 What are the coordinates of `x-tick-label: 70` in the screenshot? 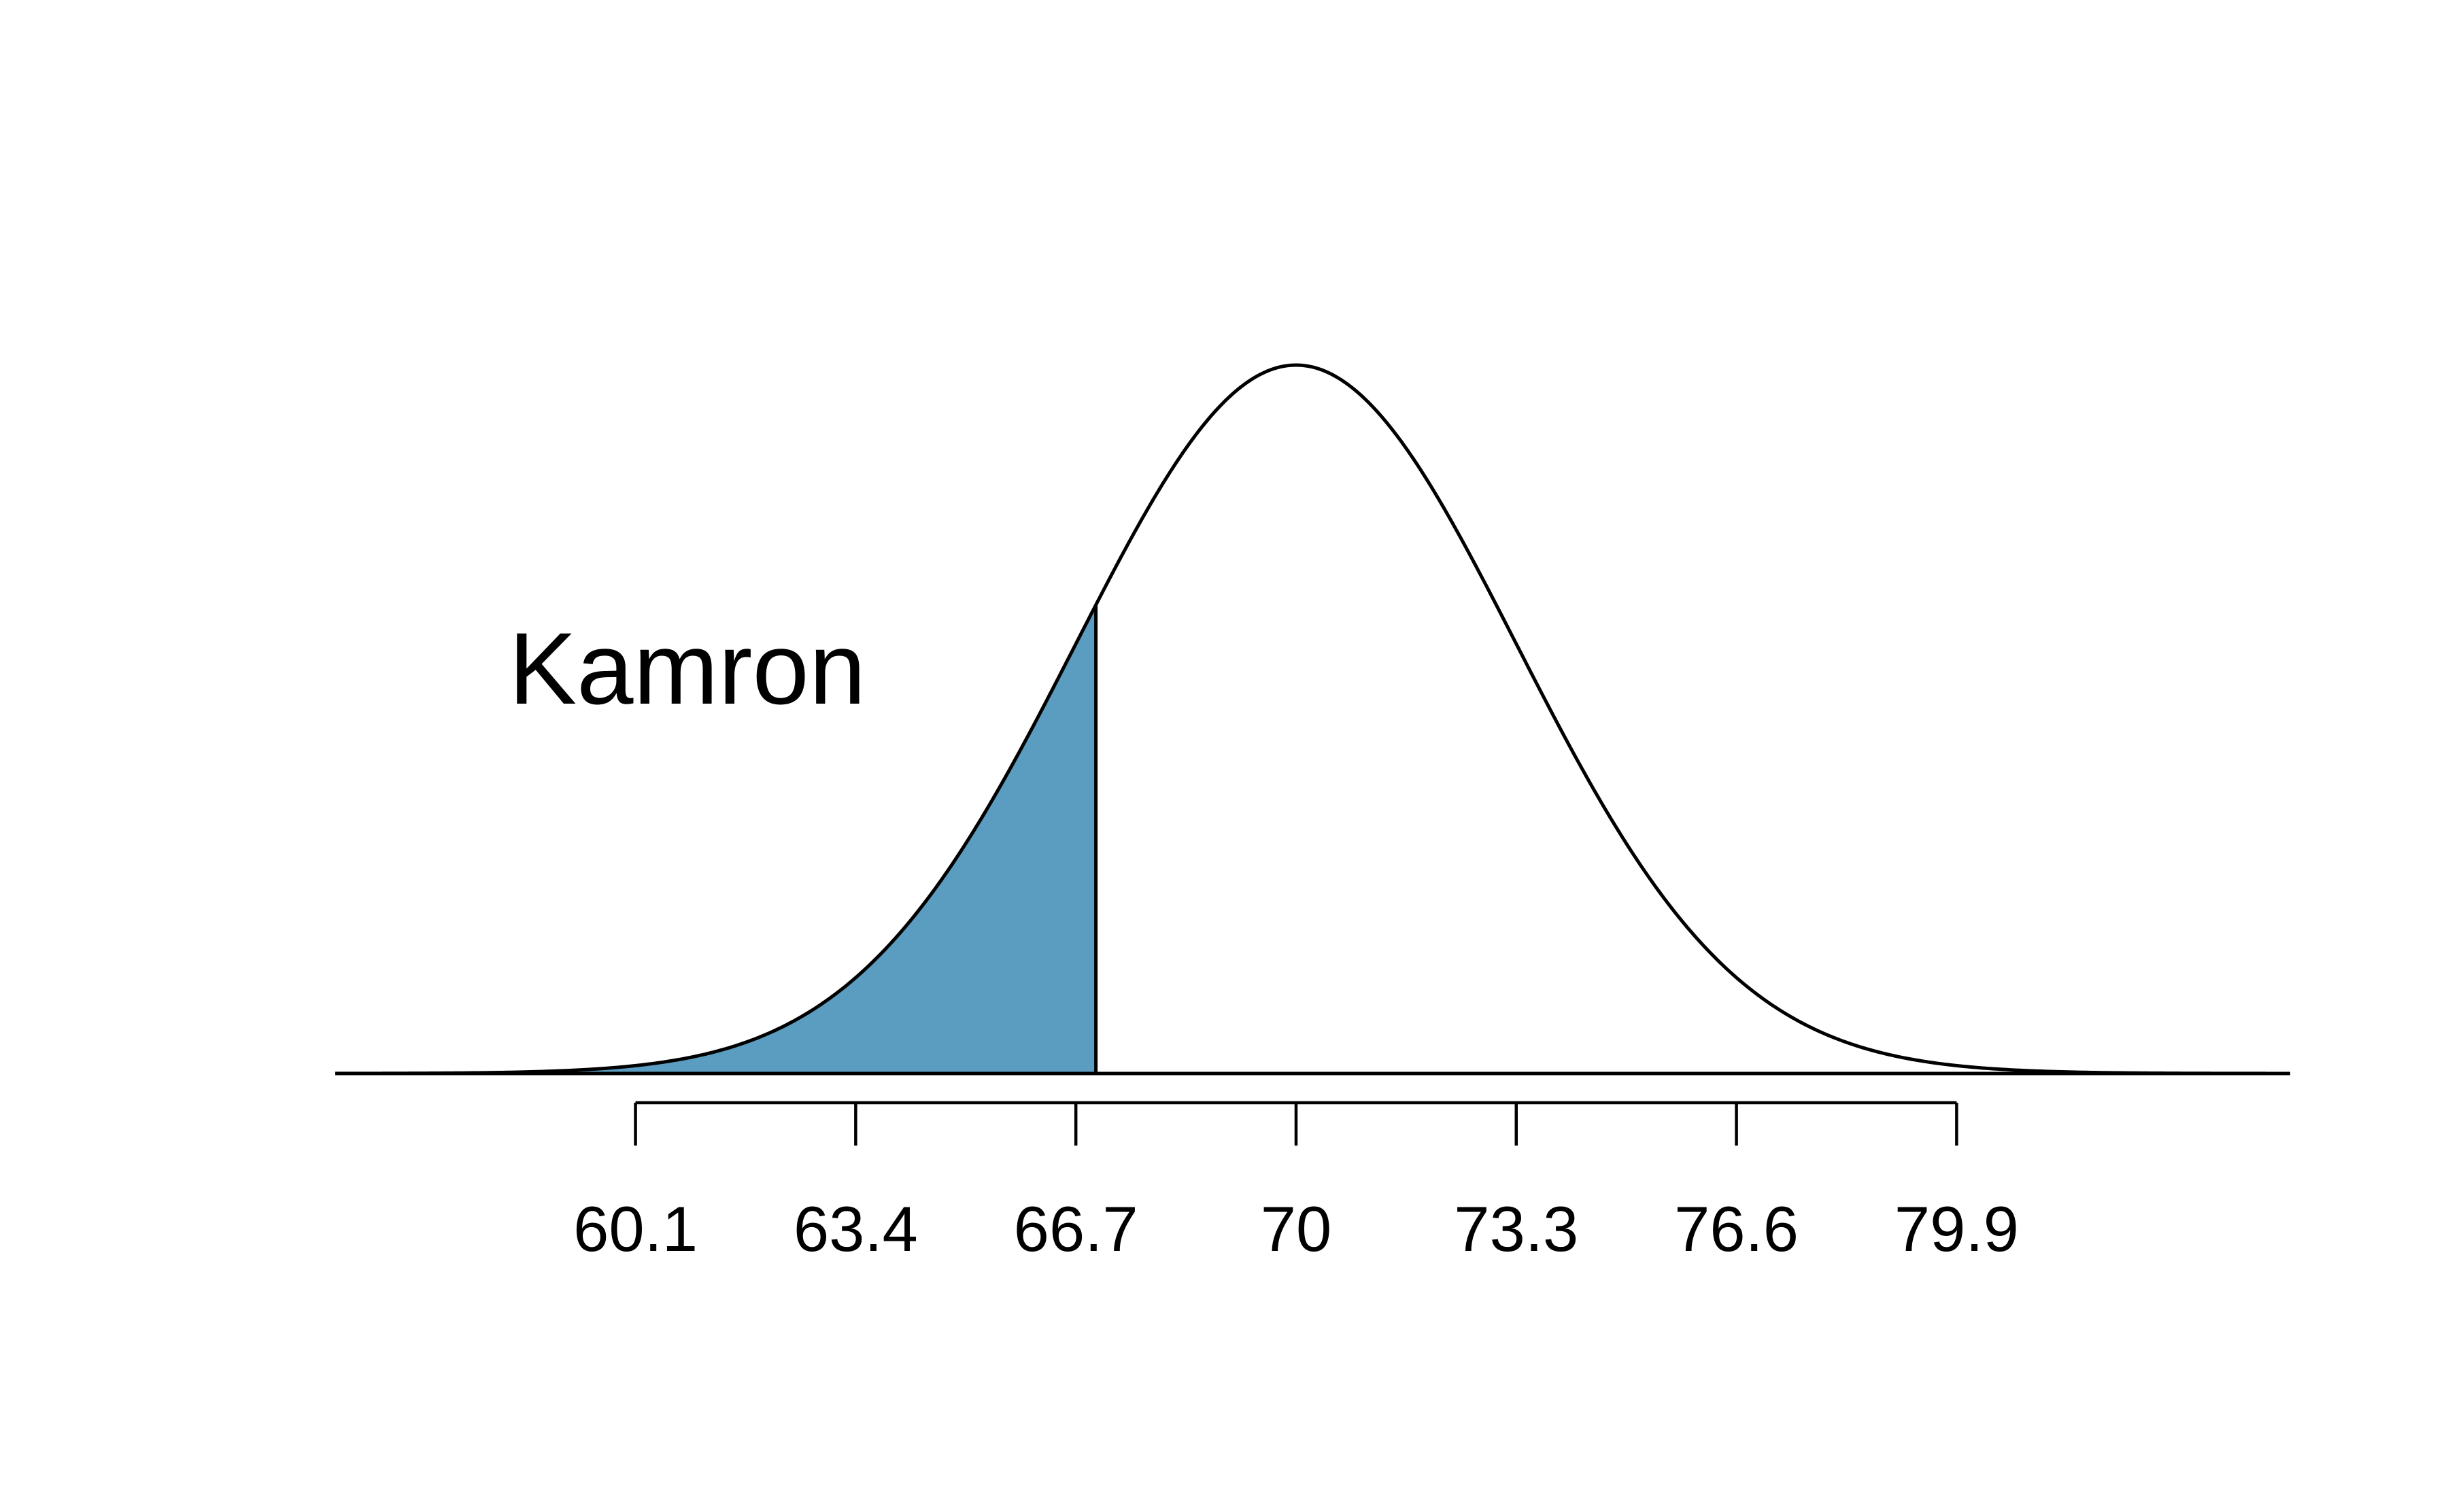 It's located at (1297, 1229).